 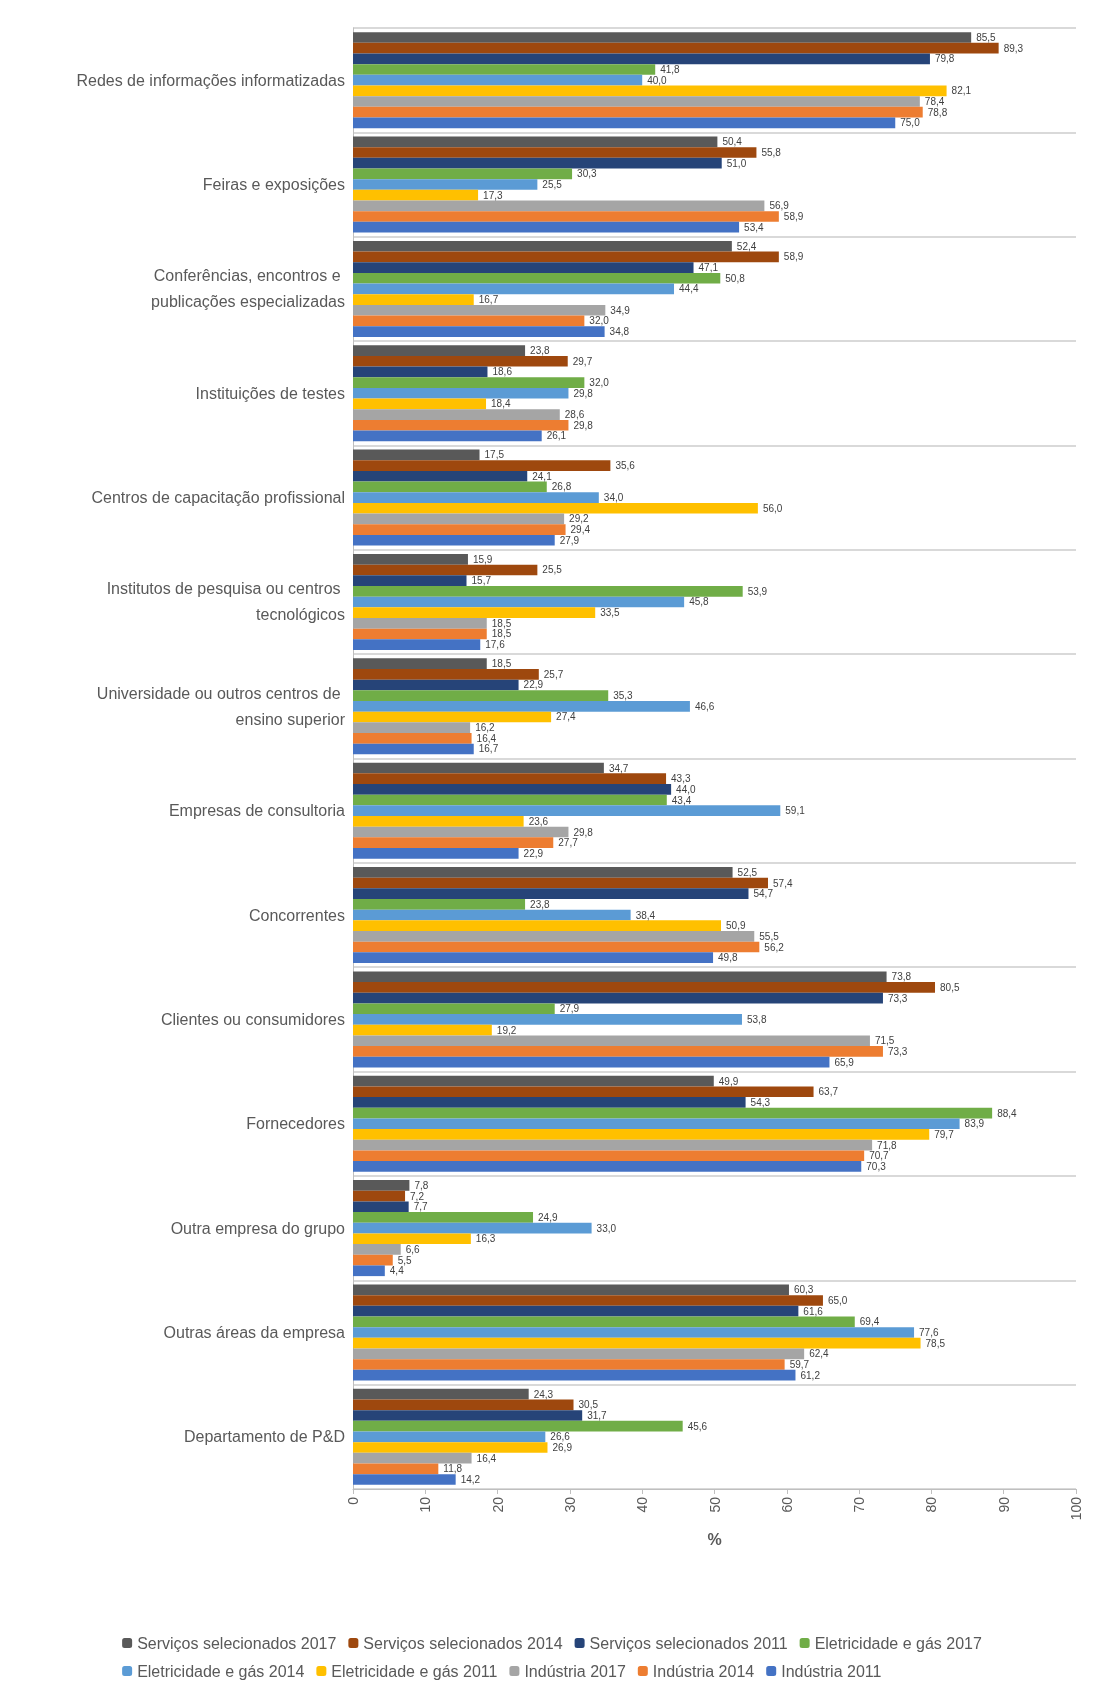 I want to click on data-label: 61,2, so click(x=810, y=1375).